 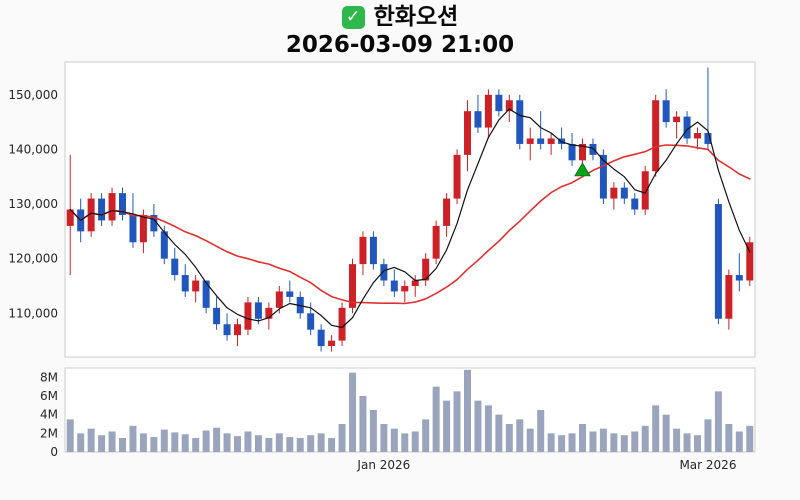 What do you see at coordinates (33, 204) in the screenshot?
I see `price-tick-label: 130,000` at bounding box center [33, 204].